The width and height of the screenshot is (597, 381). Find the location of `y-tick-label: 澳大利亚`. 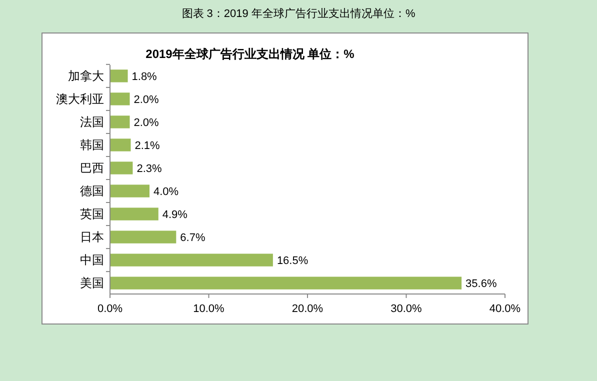

y-tick-label: 澳大利亚 is located at coordinates (80, 99).